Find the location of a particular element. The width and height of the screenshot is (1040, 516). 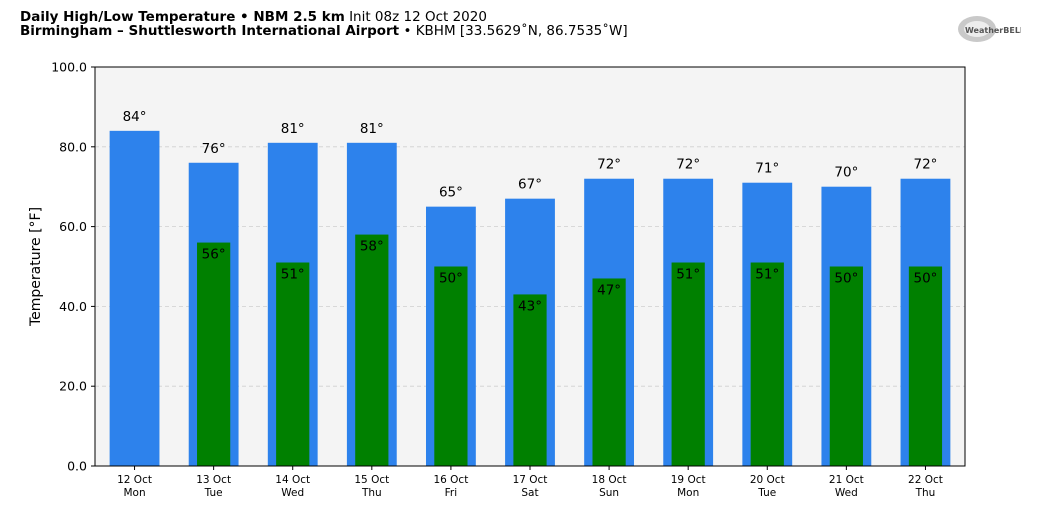

chart-title-main: Daily High/Low Temperature • NBM 2.5 km is located at coordinates (182, 17).